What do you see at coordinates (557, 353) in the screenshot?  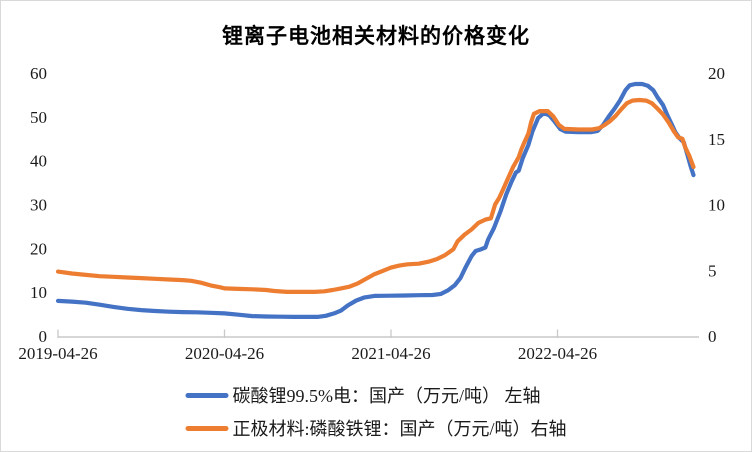 I see `x-axis-label: 2022-04-26` at bounding box center [557, 353].